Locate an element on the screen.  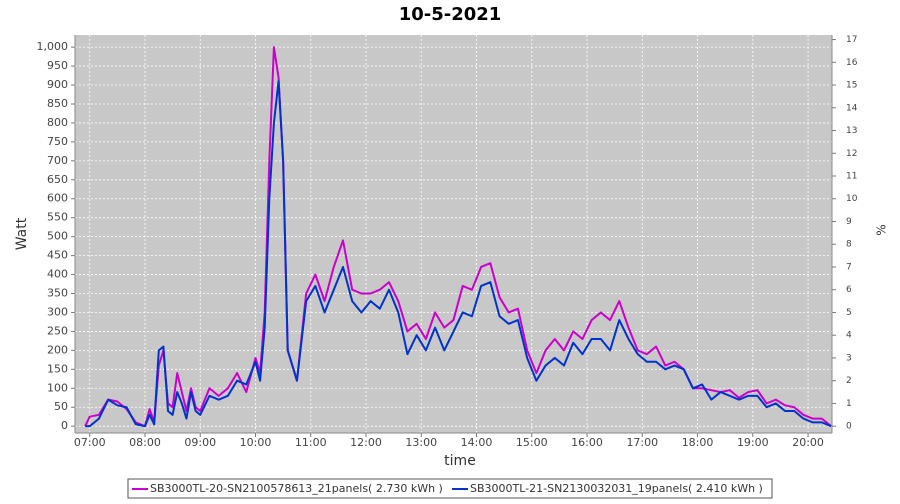
y-tick-label: 250 is located at coordinates (57, 330).